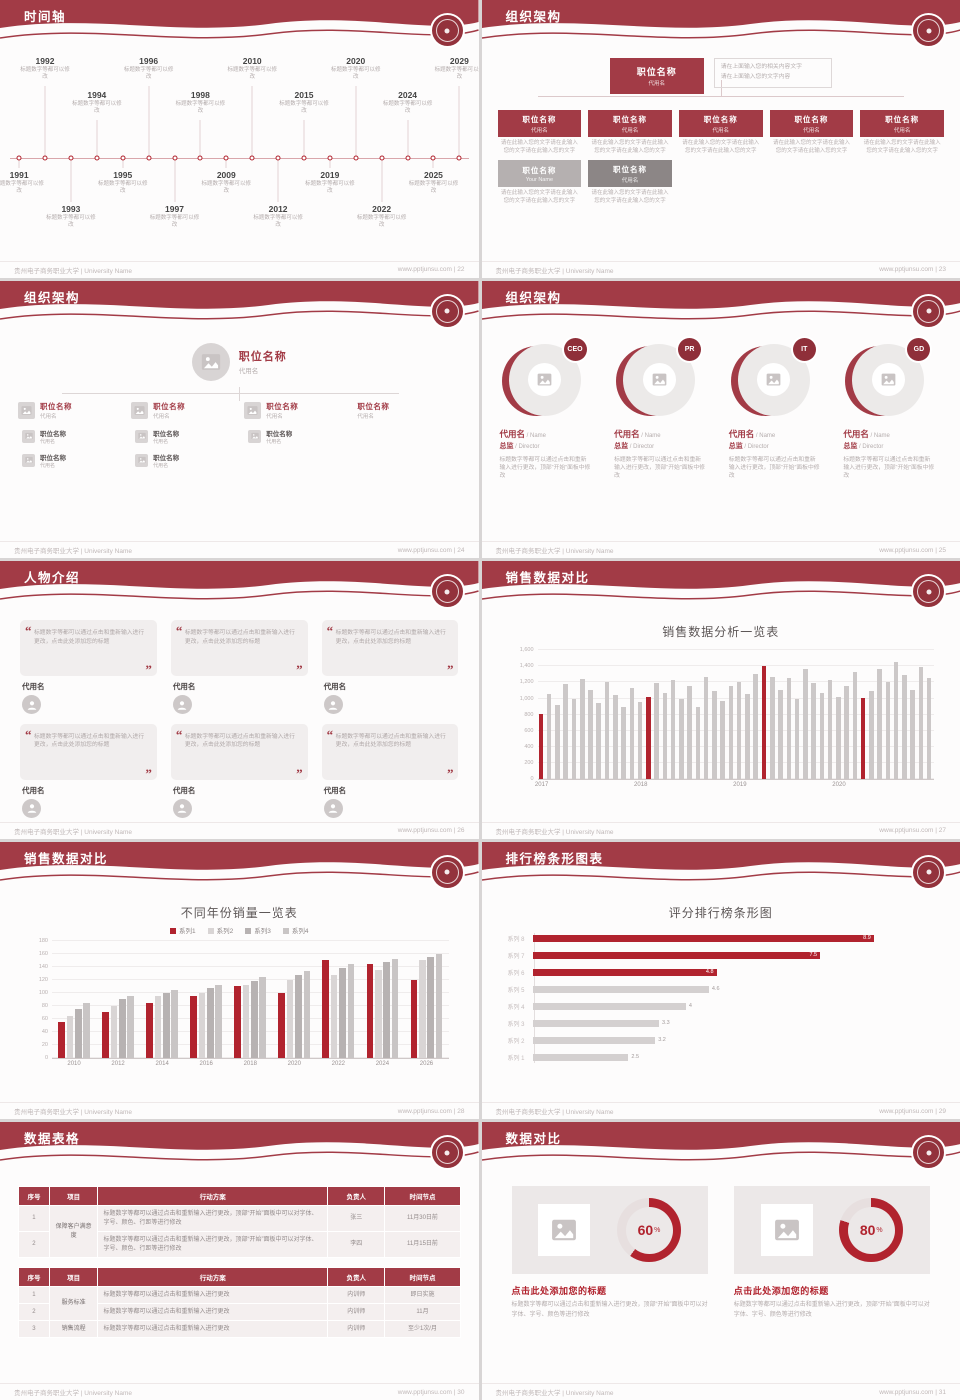 This screenshot has height=1400, width=960. What do you see at coordinates (772, 73) in the screenshot?
I see `org-note: 请在上面输入您的相关内容文字 请在上面输入您的文字内容` at bounding box center [772, 73].